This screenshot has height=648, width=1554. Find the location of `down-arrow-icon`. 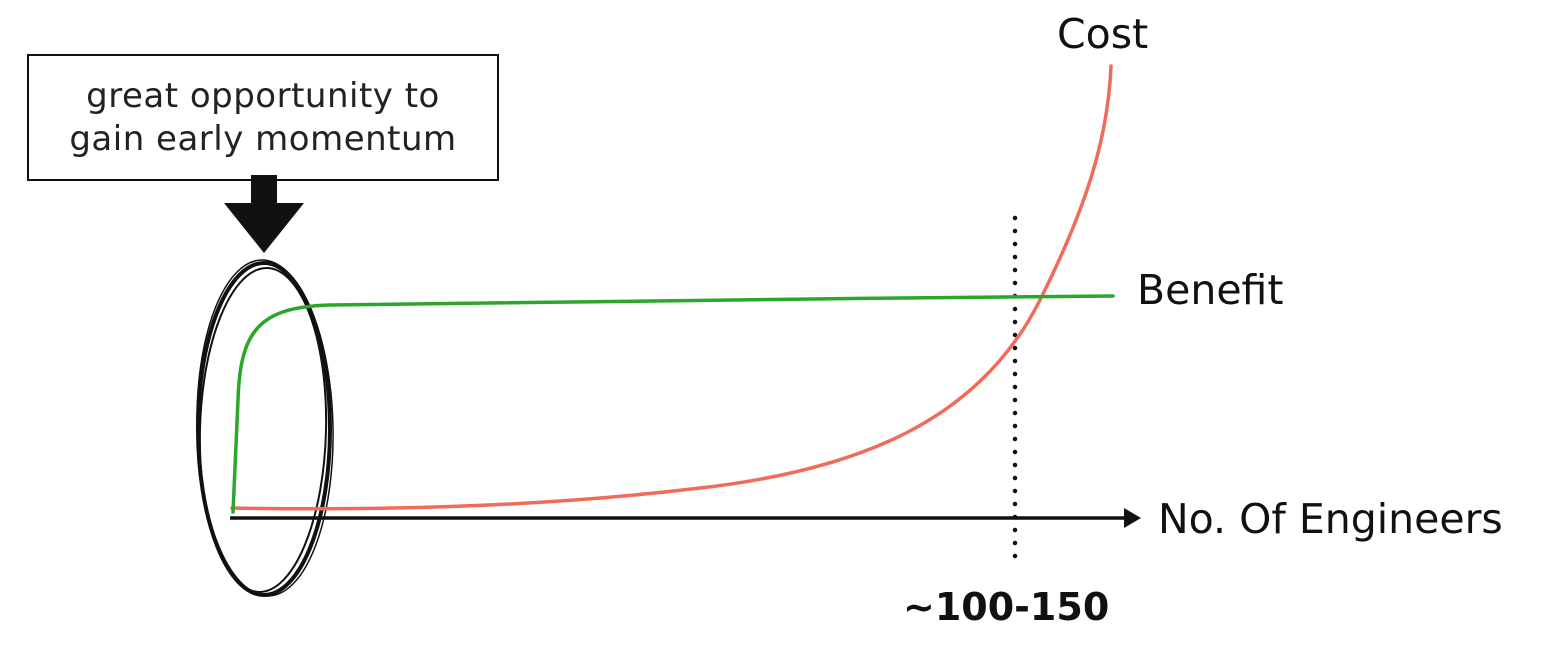

down-arrow-icon is located at coordinates (264, 214).